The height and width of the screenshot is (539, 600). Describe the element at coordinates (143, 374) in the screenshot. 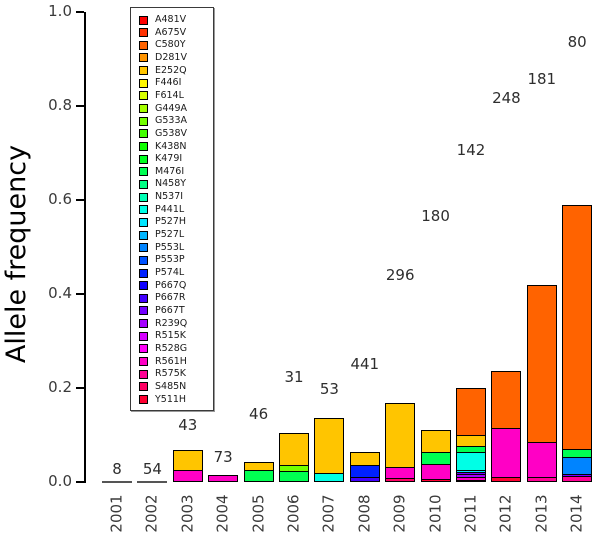

I see `legend-swatch-R575K` at that location.